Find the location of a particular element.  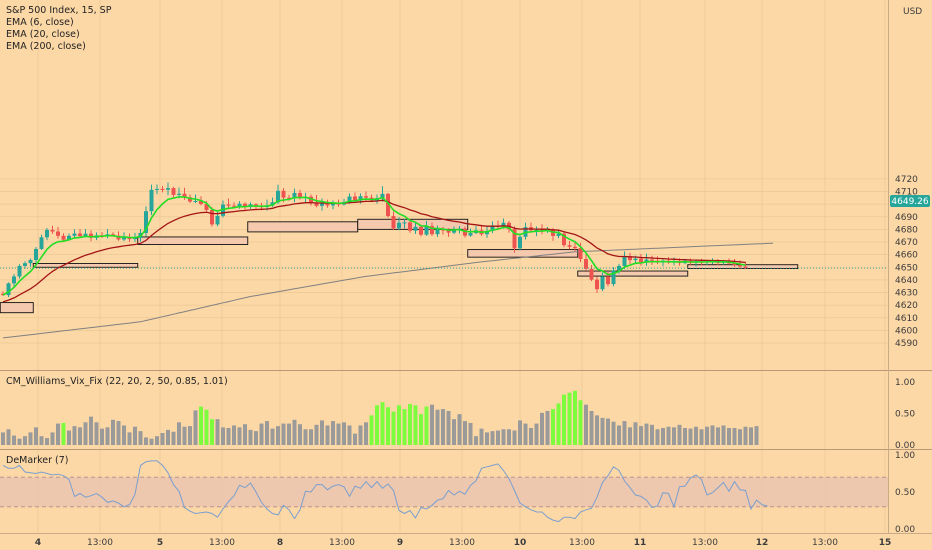

time-tick-label: 11 is located at coordinates (640, 543).